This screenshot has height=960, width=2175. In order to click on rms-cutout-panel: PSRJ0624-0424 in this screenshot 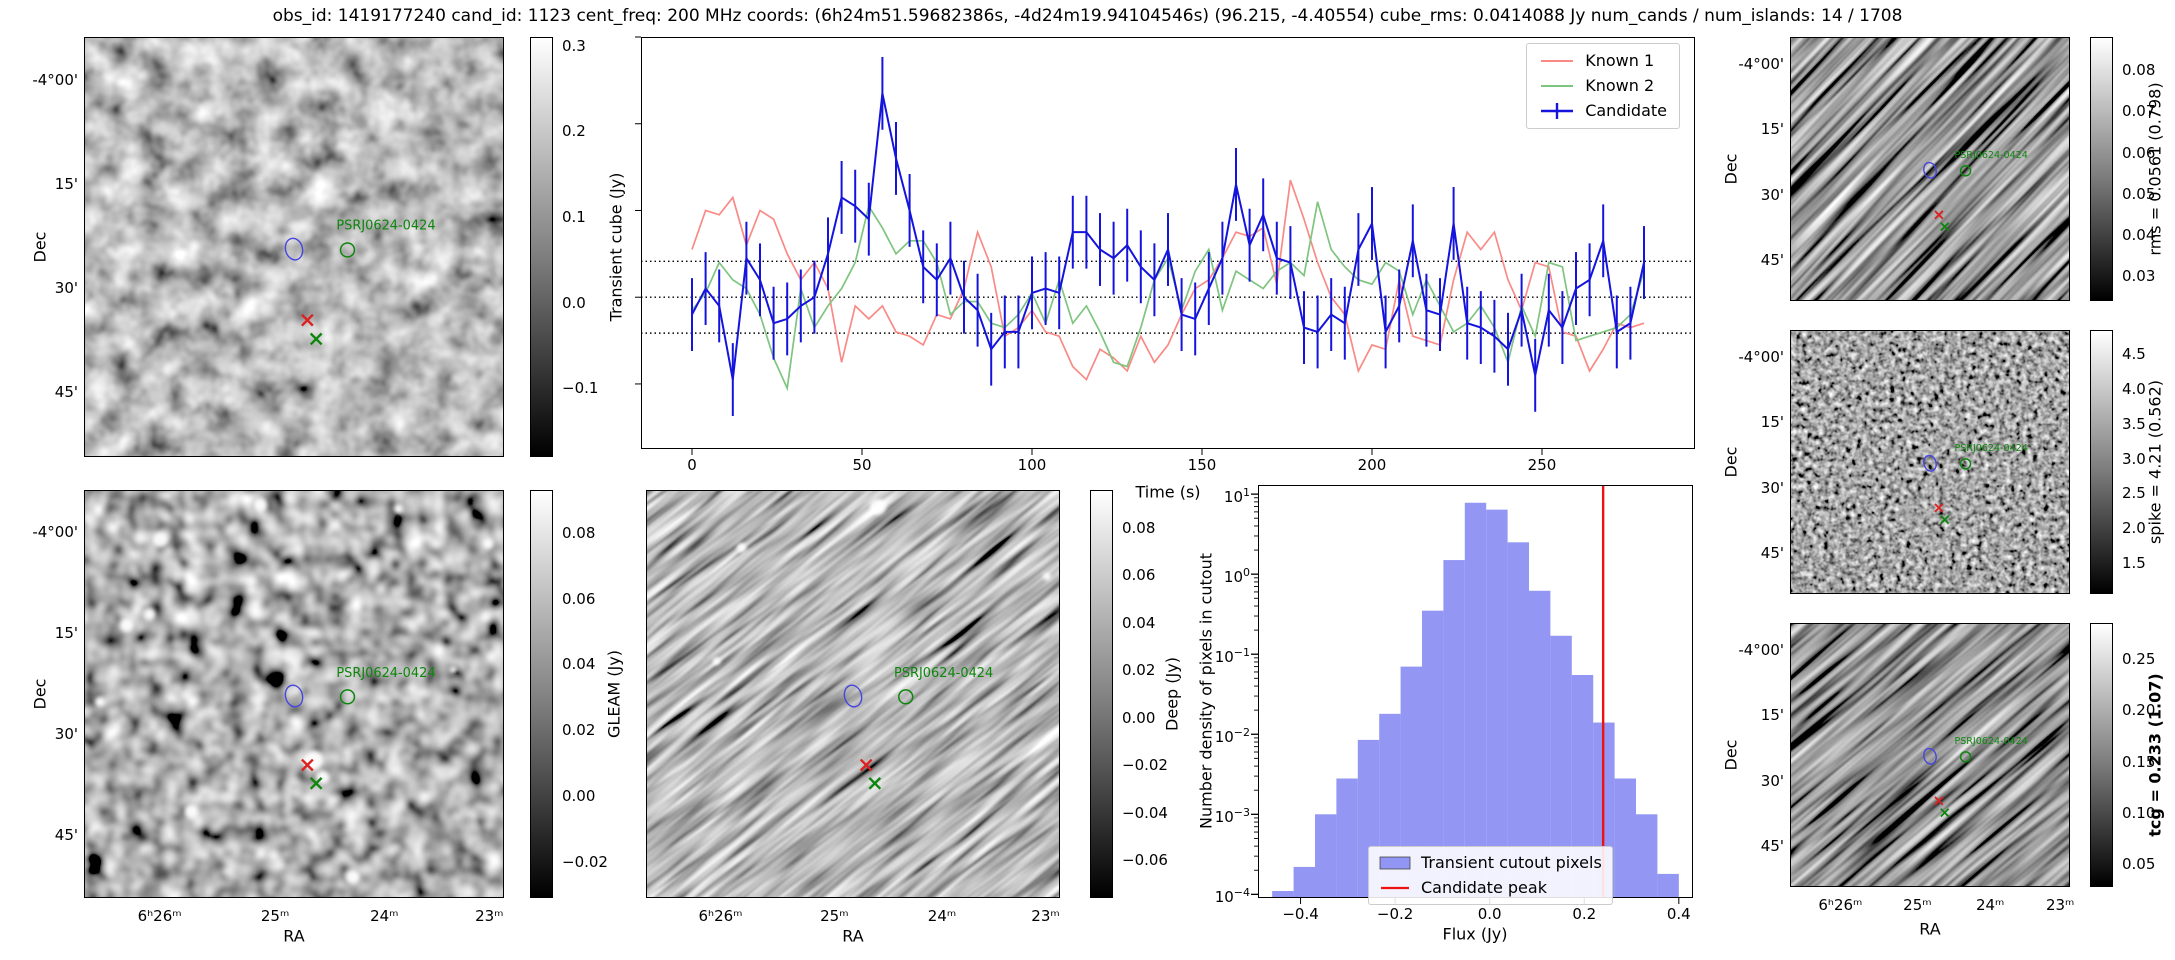, I will do `click(1930, 169)`.